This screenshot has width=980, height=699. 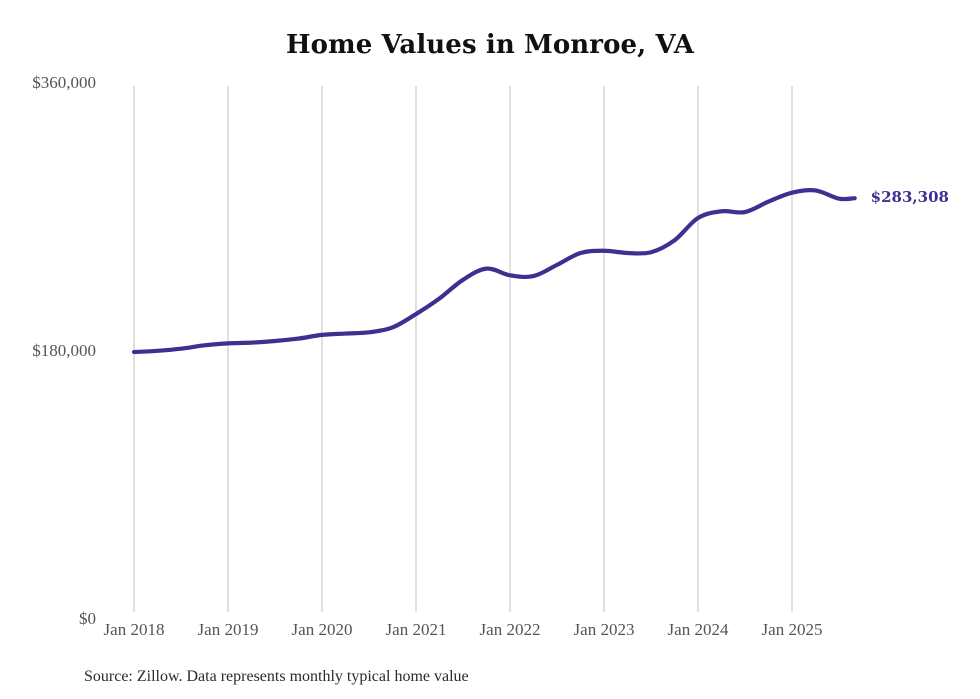 What do you see at coordinates (490, 45) in the screenshot?
I see `page-title: Home Values in Monroe, VA` at bounding box center [490, 45].